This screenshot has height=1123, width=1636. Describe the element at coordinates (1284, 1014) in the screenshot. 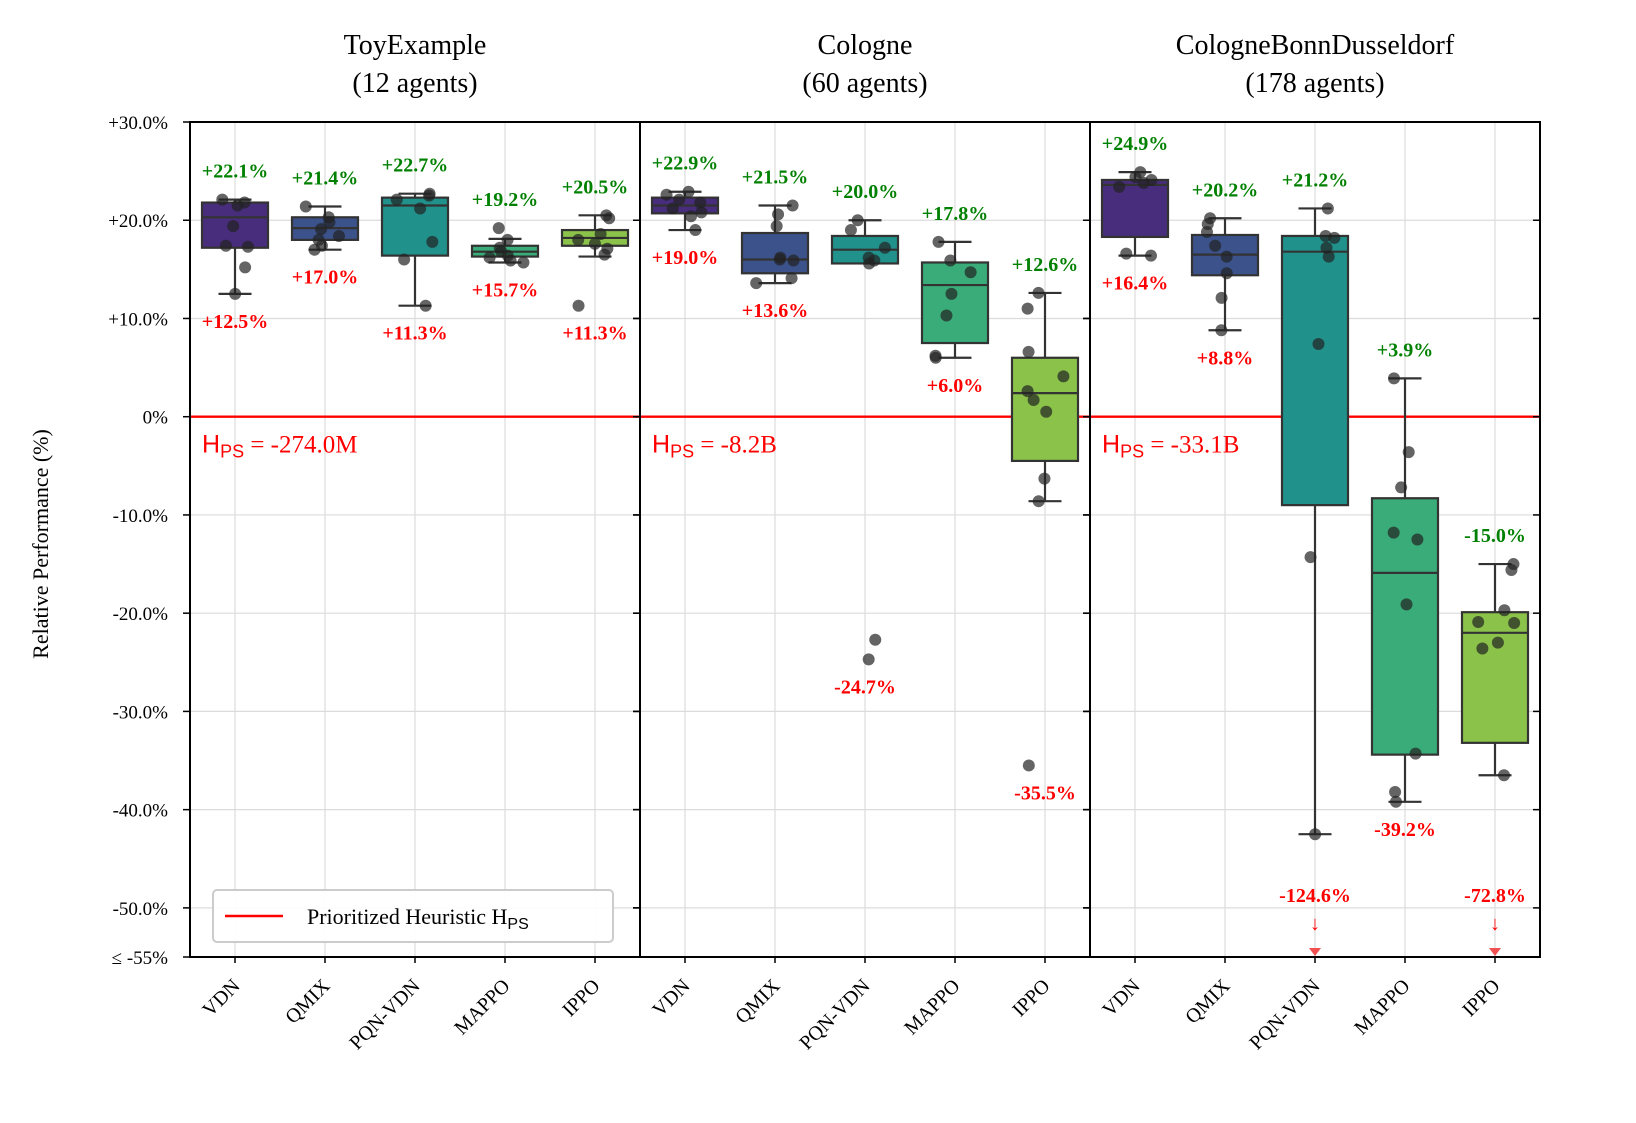

I see `x-tick-label: PQN-VDN` at that location.